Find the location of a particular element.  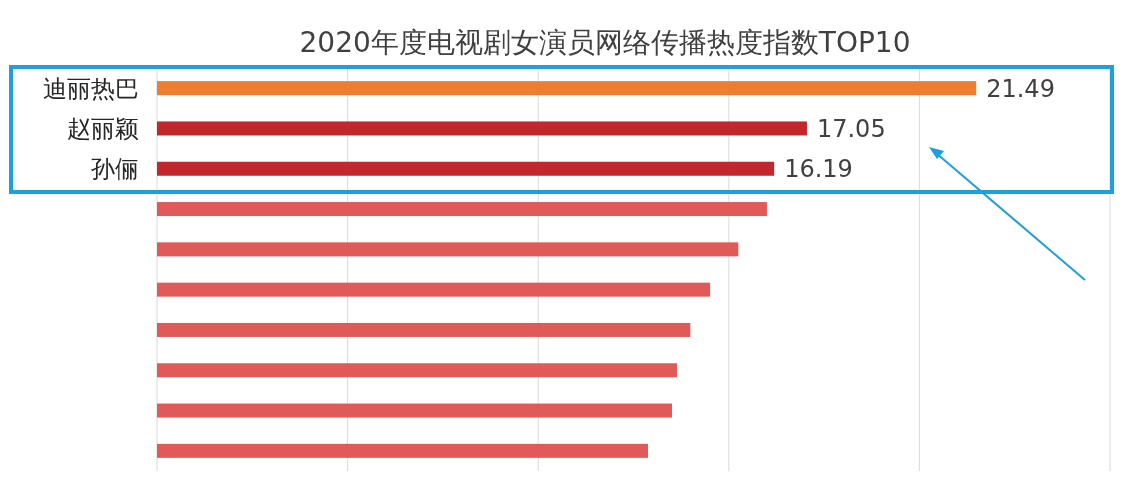

data-label: 16.19 is located at coordinates (818, 169).